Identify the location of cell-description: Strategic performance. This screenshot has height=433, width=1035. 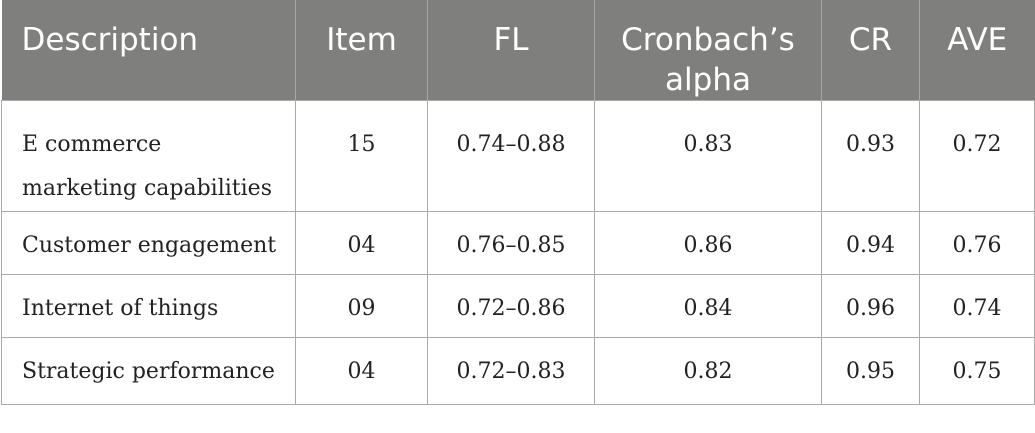
(148, 371).